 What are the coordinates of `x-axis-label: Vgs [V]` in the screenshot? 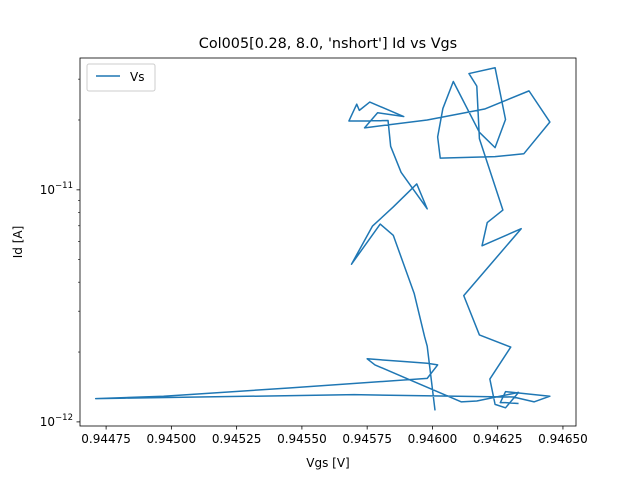 It's located at (327, 463).